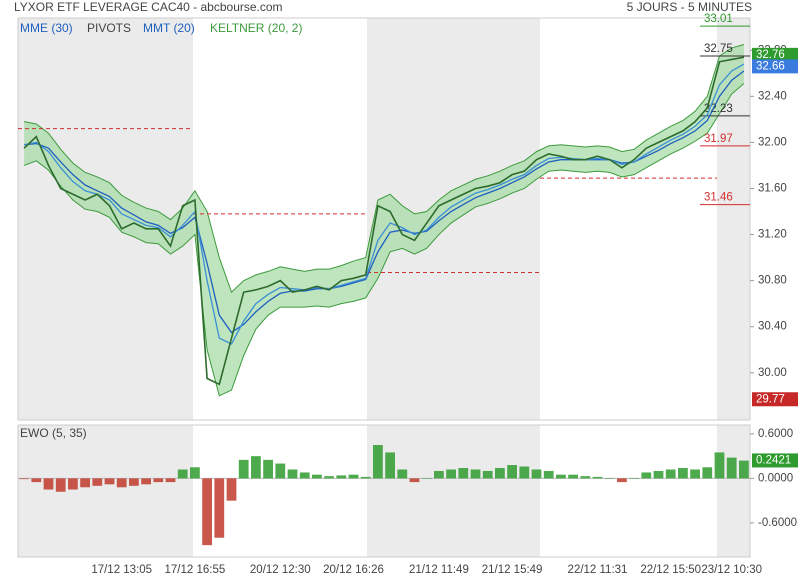  What do you see at coordinates (280, 570) in the screenshot?
I see `x-tick-label: 20/12 12:30` at bounding box center [280, 570].